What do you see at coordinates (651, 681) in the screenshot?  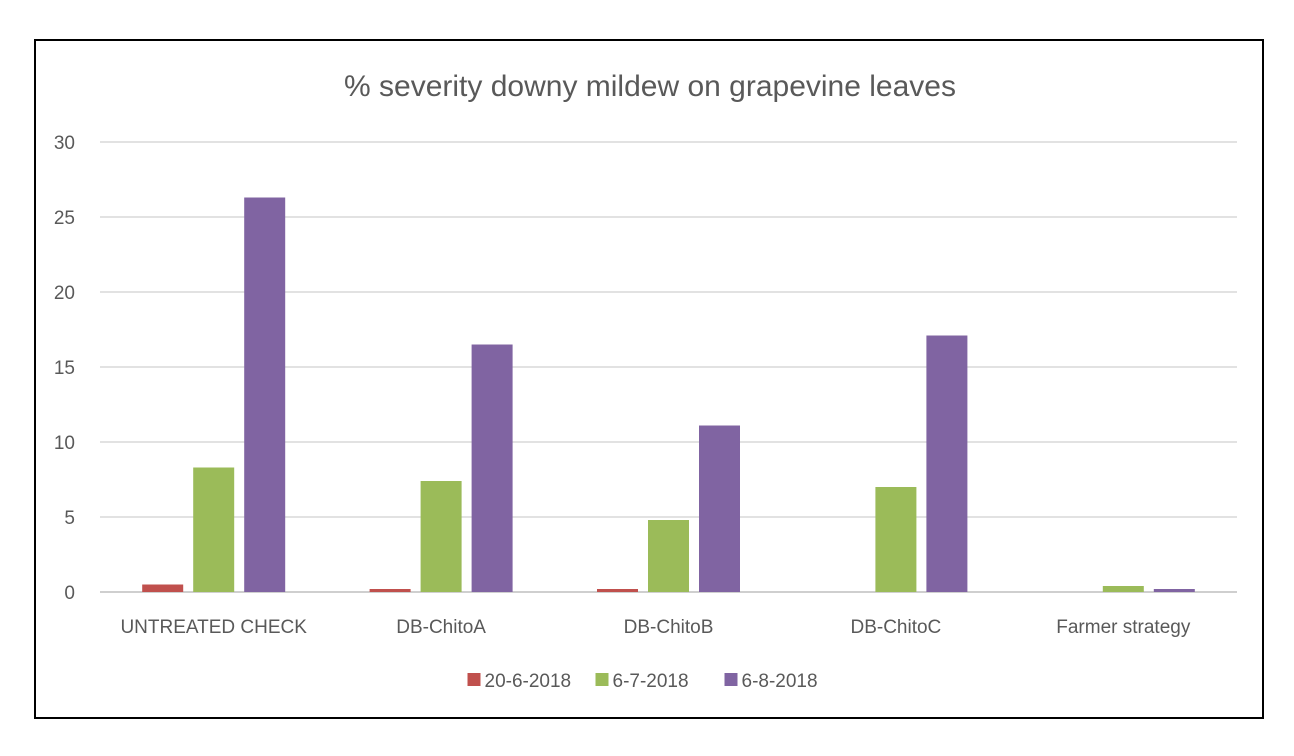 I see `legend-label: 6-7-2018` at bounding box center [651, 681].